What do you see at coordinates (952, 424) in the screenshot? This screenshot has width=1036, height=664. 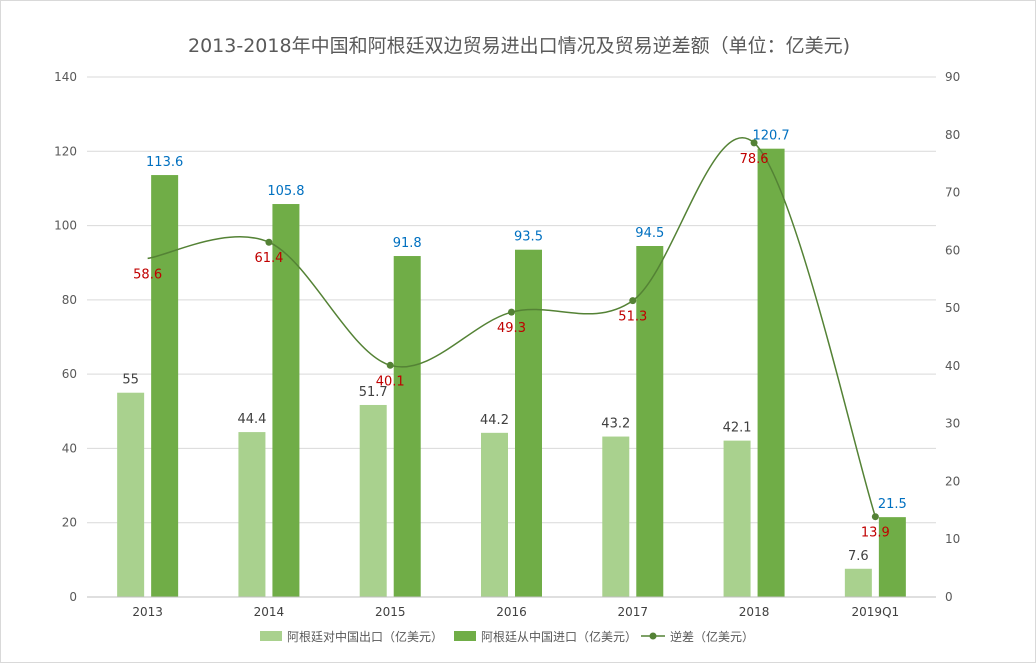 I see `y-right-tick-label: 30` at bounding box center [952, 424].